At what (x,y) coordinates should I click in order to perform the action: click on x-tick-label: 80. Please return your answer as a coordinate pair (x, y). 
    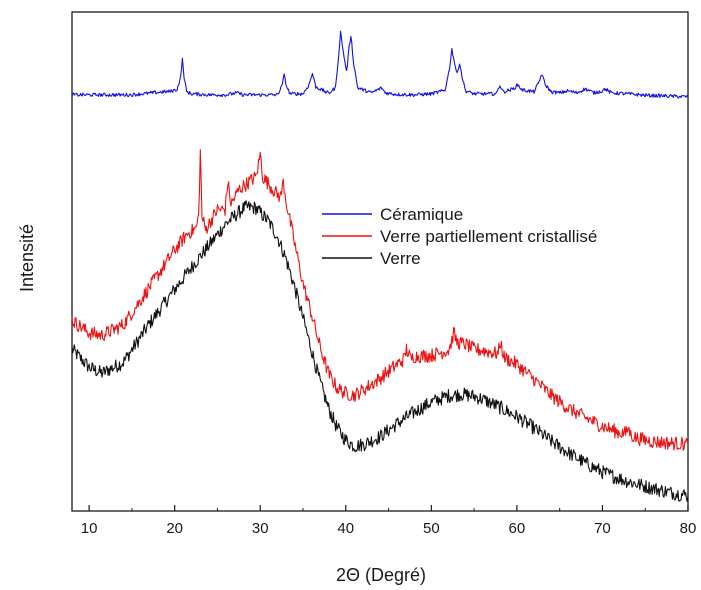
    Looking at the image, I should click on (688, 528).